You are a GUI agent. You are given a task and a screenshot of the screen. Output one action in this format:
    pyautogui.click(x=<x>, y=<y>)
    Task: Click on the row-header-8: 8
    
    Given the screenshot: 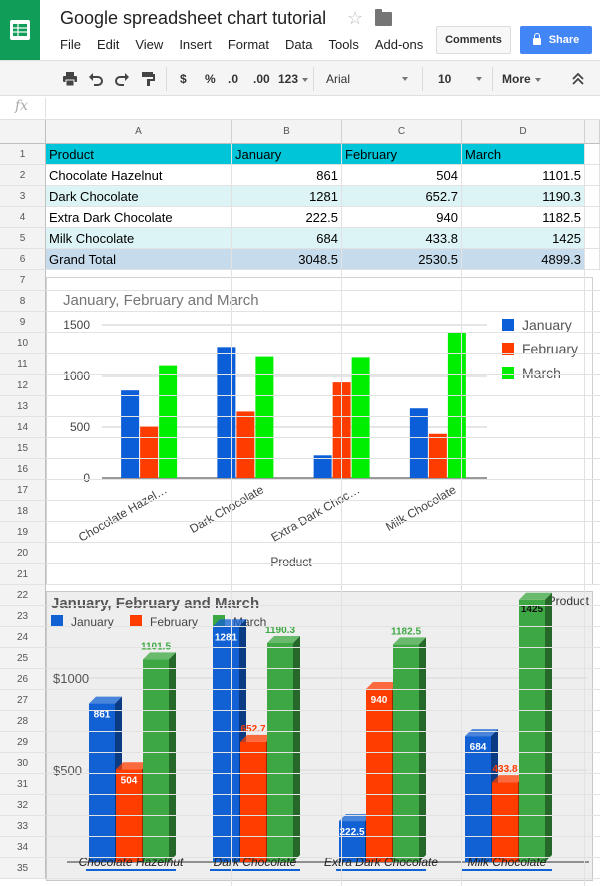 What is the action you would take?
    pyautogui.click(x=23, y=301)
    